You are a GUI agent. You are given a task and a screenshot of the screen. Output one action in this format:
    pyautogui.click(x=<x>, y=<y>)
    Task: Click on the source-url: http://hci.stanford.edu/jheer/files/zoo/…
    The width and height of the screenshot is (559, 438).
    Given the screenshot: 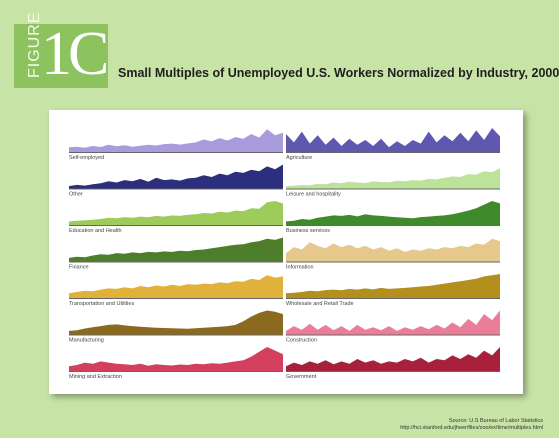 What is the action you would take?
    pyautogui.click(x=471, y=428)
    